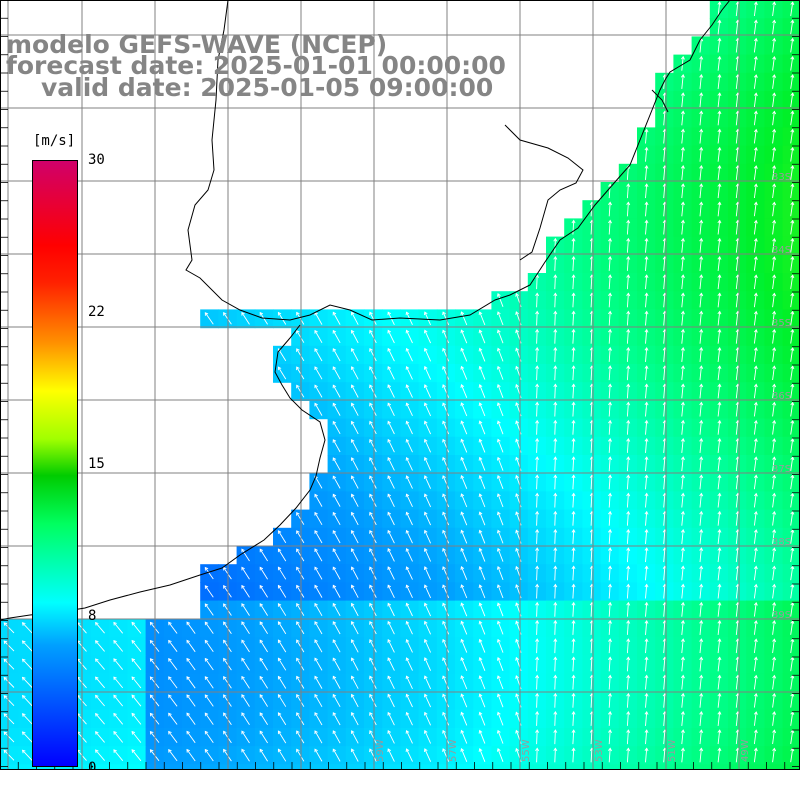  What do you see at coordinates (96, 312) in the screenshot?
I see `colorbar-tick-22: 22` at bounding box center [96, 312].